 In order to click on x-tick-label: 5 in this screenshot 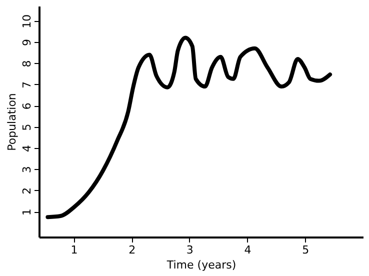, I will do `click(306, 250)`.